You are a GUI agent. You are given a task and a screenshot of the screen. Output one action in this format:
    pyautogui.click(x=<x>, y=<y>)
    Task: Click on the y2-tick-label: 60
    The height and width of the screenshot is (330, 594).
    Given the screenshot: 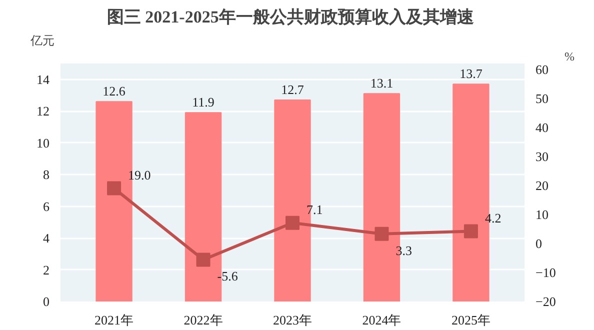 What is the action you would take?
    pyautogui.click(x=542, y=69)
    